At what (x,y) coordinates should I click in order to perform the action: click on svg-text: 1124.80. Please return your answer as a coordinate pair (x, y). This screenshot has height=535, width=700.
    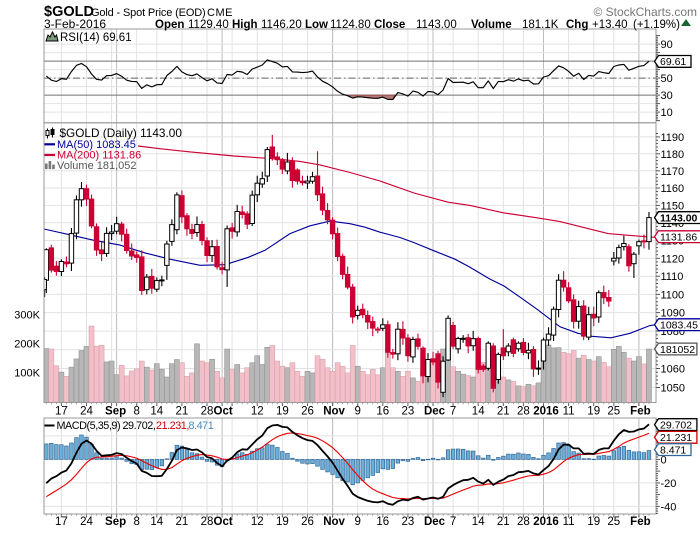
    Looking at the image, I should click on (350, 25).